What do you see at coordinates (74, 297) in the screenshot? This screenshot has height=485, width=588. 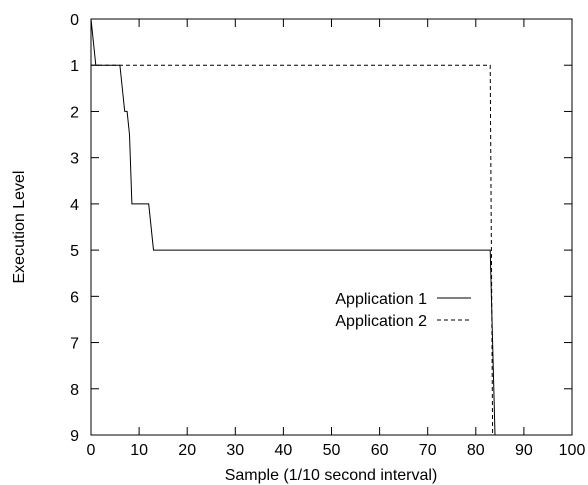 I see `y-tick-label: 6` at bounding box center [74, 297].